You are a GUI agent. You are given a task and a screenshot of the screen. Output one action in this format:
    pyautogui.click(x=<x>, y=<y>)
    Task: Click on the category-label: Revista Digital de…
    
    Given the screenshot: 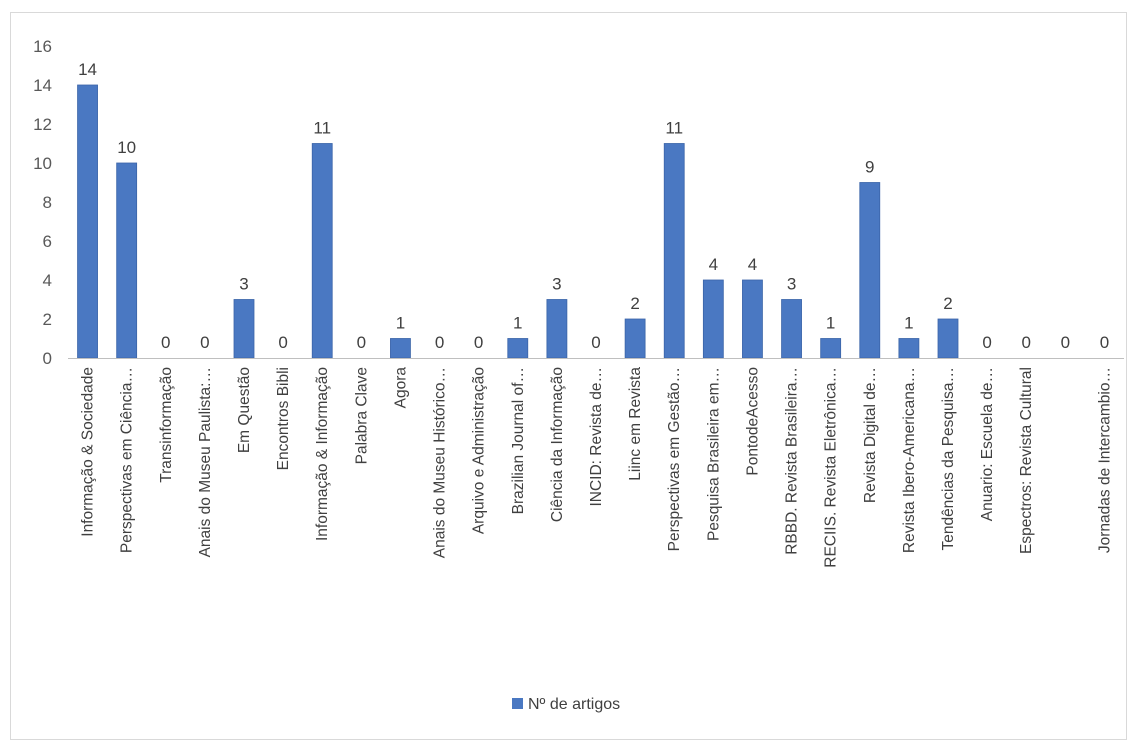 What is the action you would take?
    pyautogui.click(x=870, y=435)
    